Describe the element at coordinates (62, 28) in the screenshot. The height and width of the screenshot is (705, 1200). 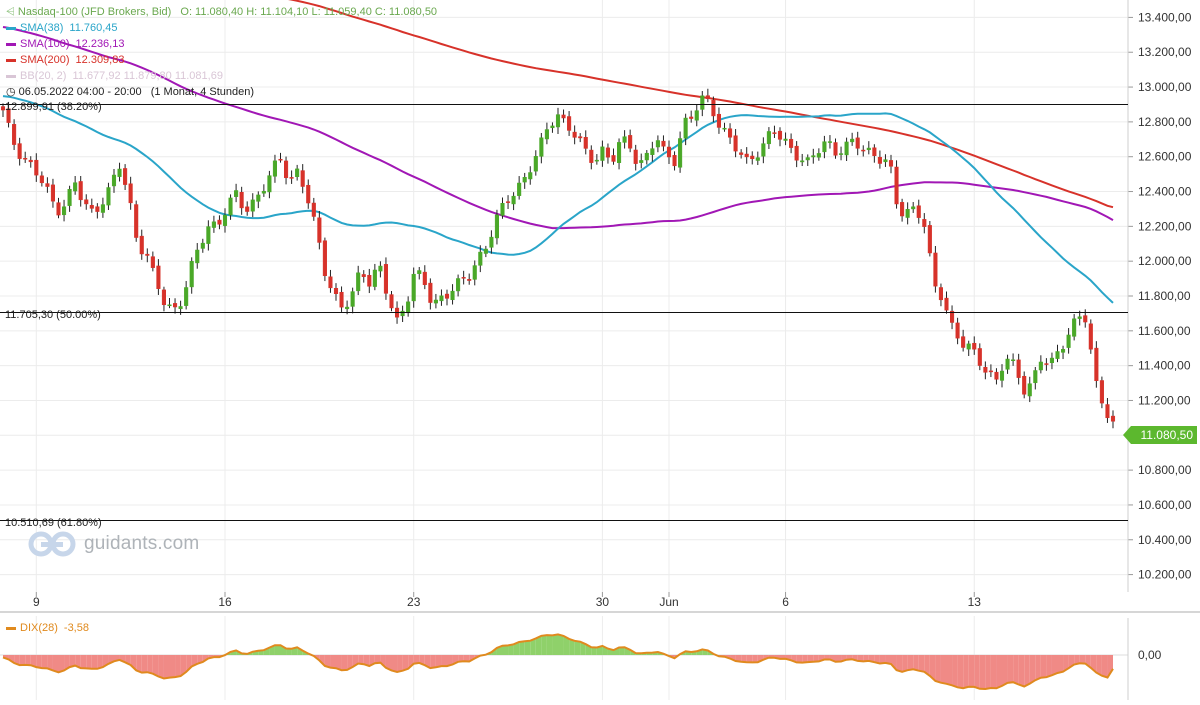
I see `legend-sma38: SMA(38) 11.760,45` at that location.